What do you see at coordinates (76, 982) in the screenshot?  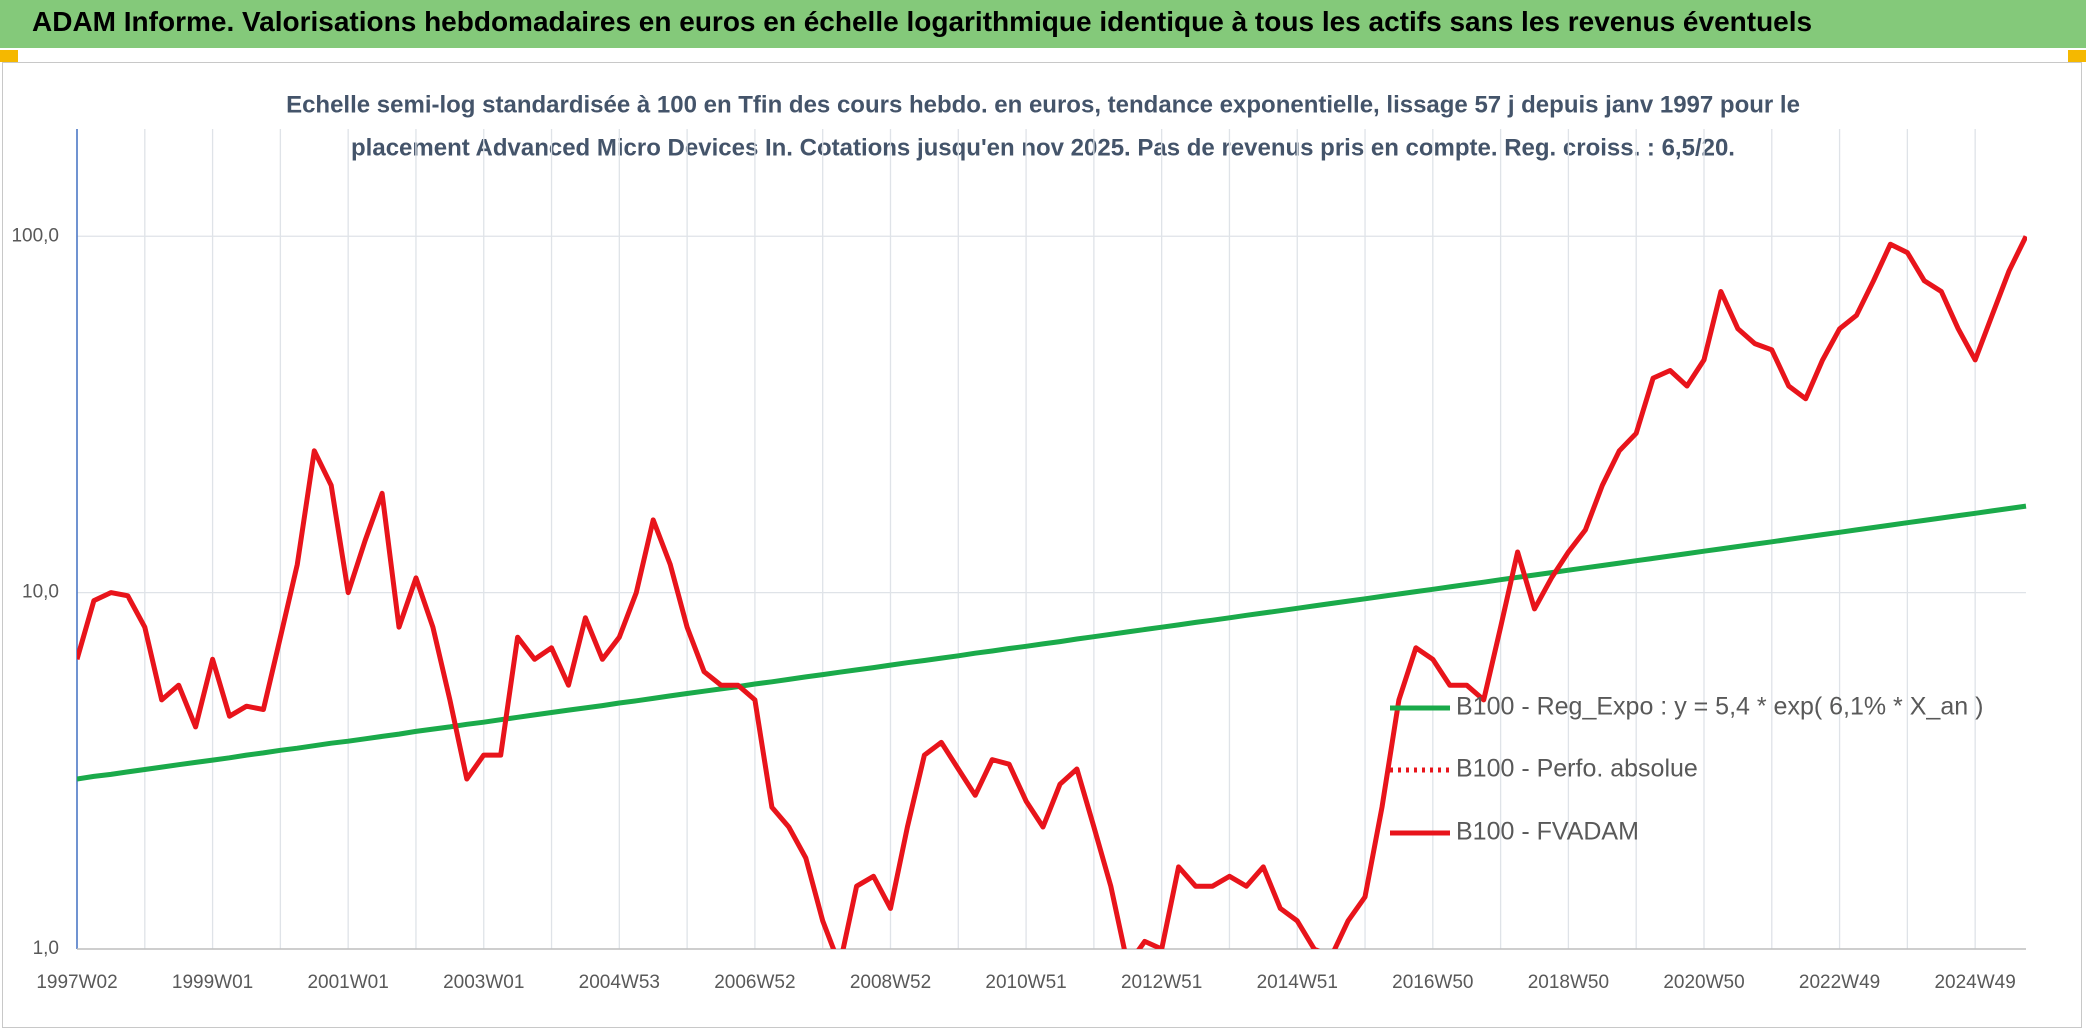 I see `x-tick-label: 1997W02` at bounding box center [76, 982].